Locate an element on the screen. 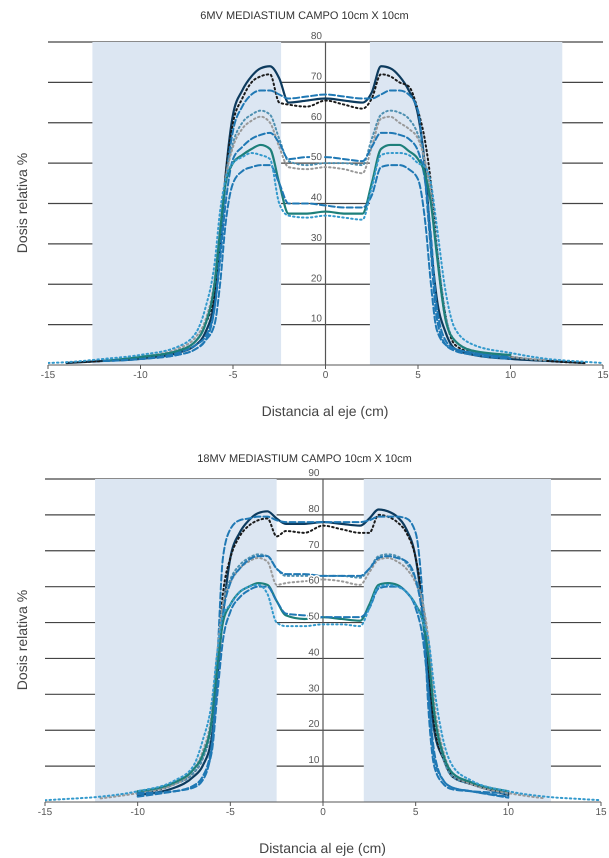 This screenshot has width=609, height=858. y-tick-label: 60 is located at coordinates (316, 117).